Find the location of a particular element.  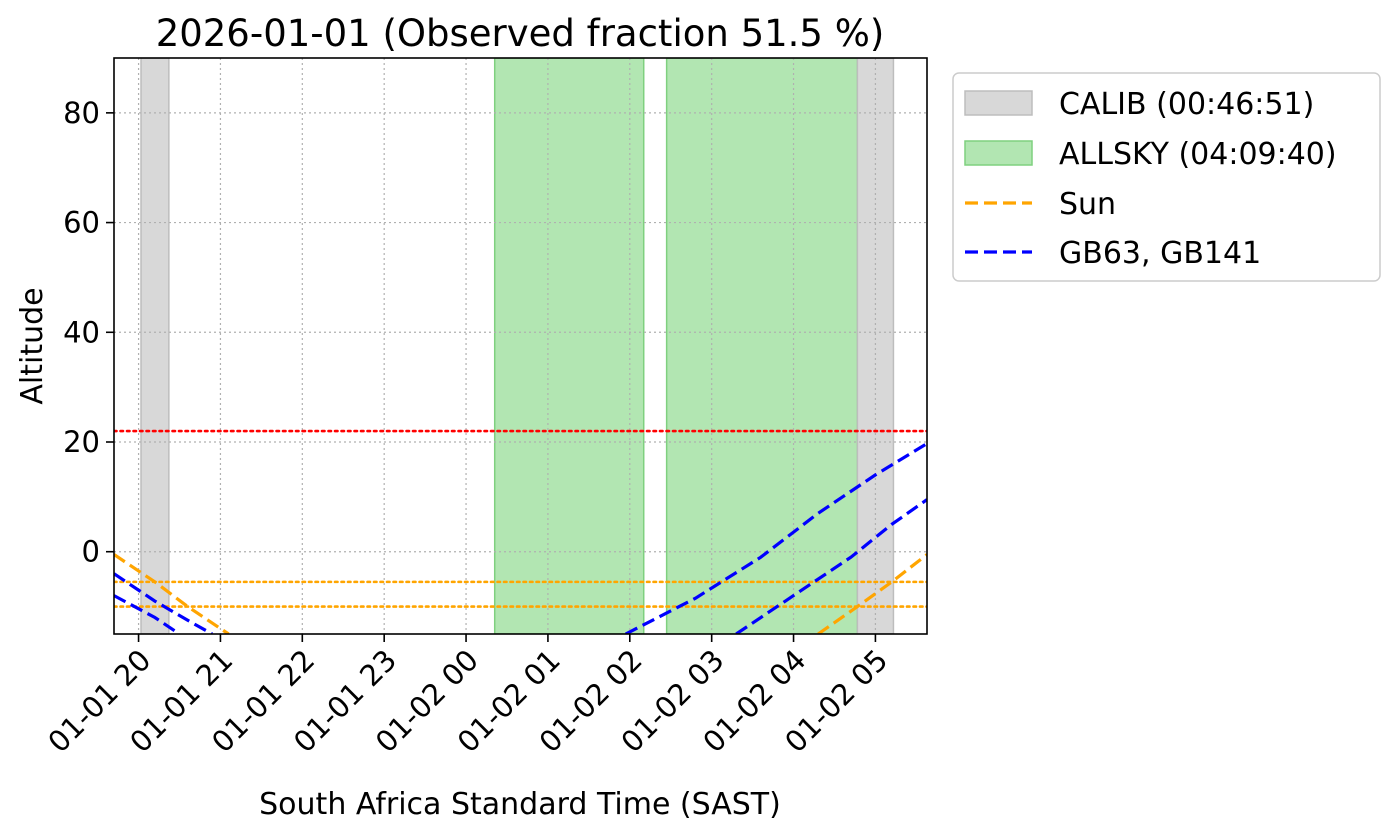

legend-label-1: ALLSKY (04:09:40) is located at coordinates (1198, 154).